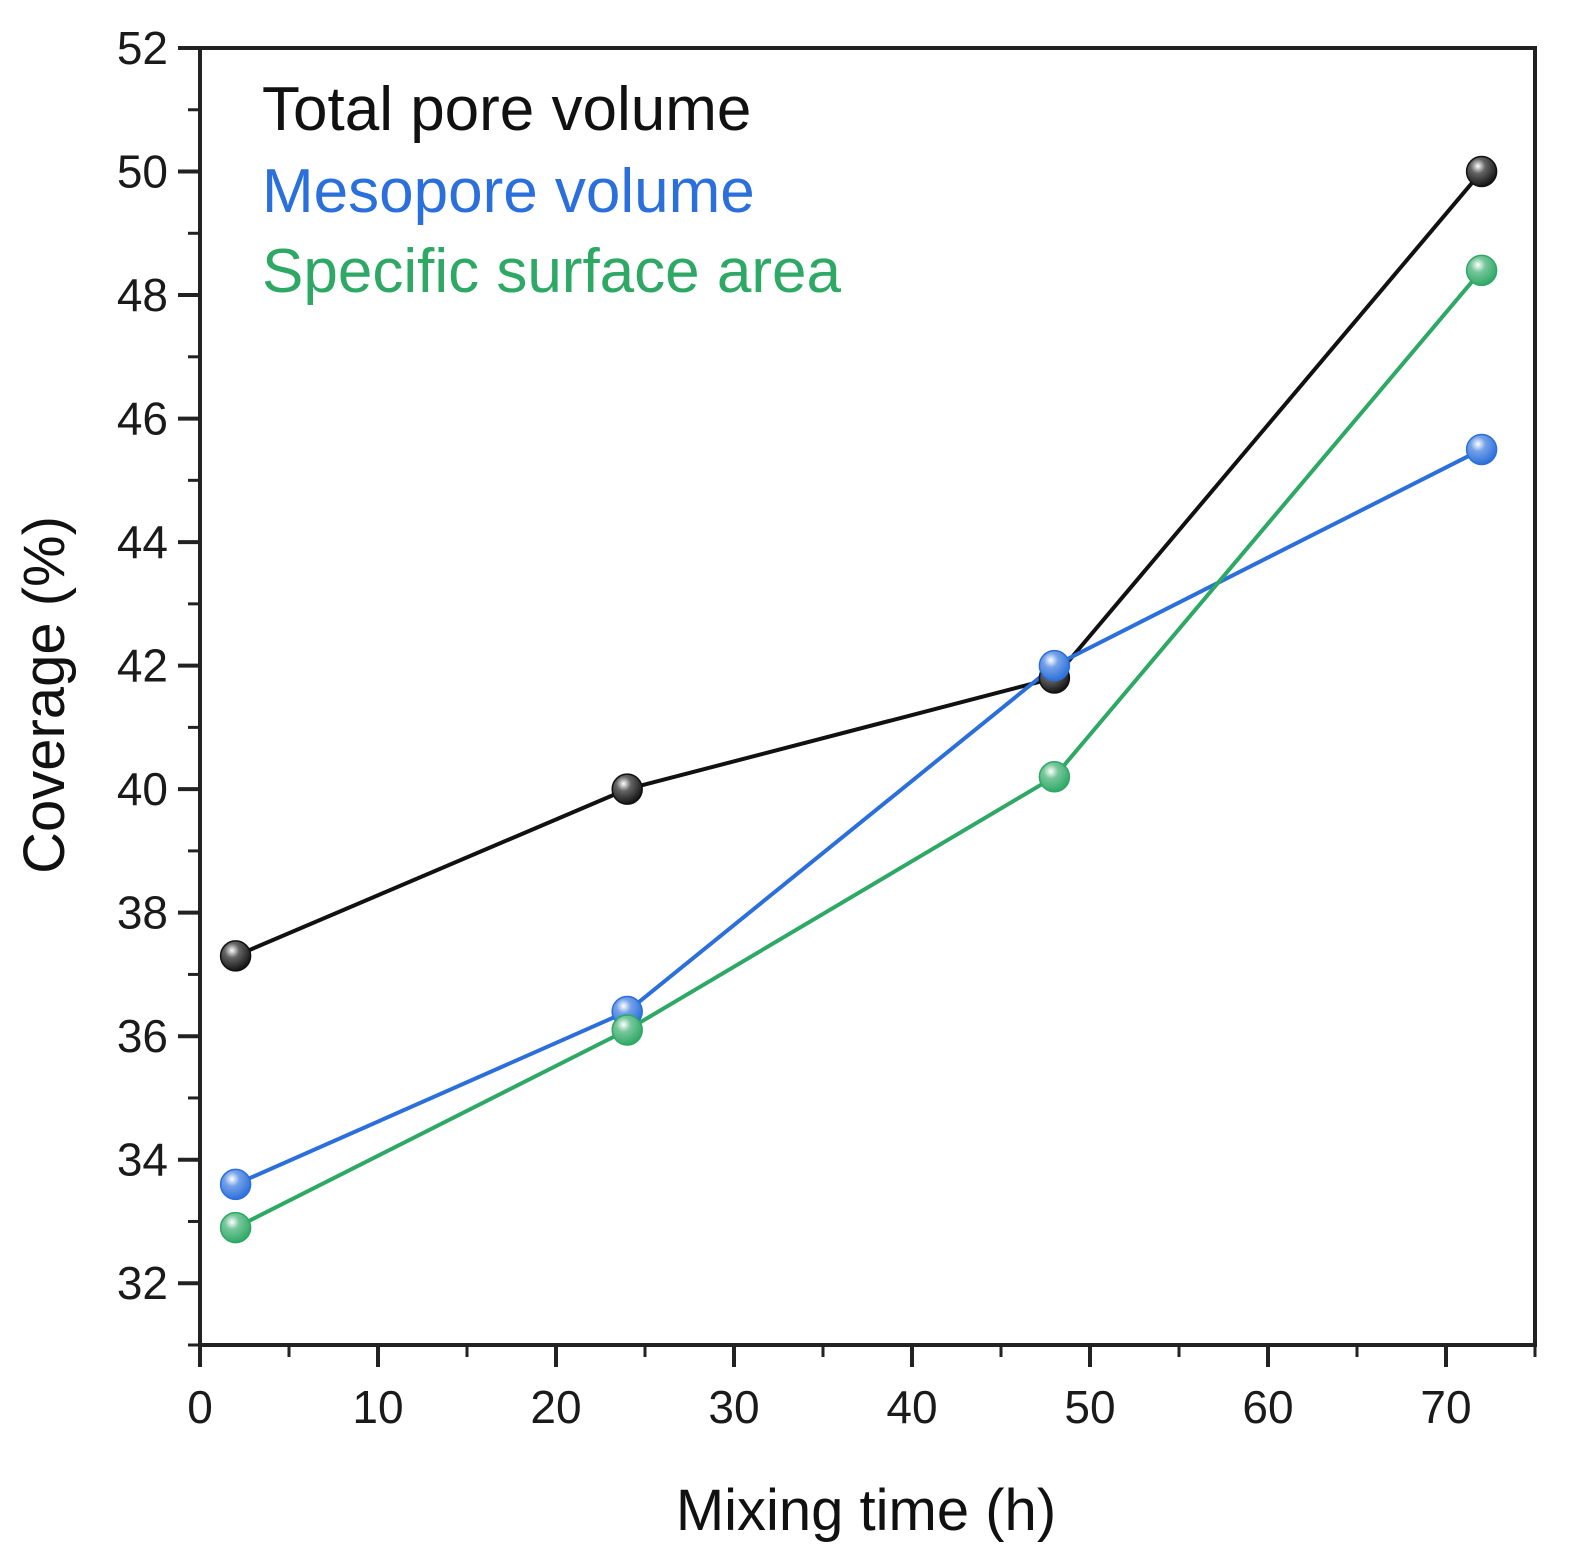  I want to click on x-tick-label: 30, so click(733, 1407).